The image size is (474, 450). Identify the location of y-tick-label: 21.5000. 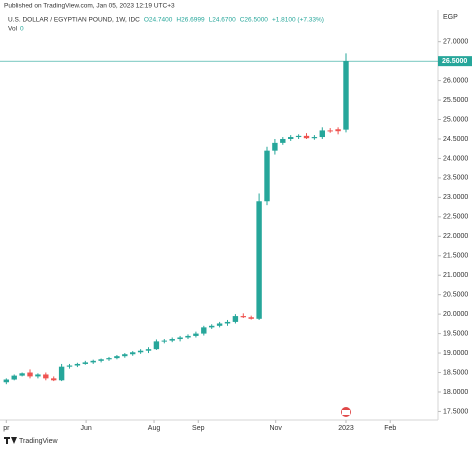
(455, 256).